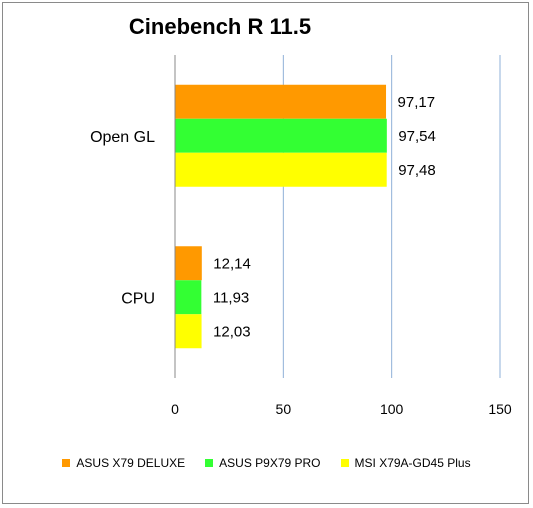  What do you see at coordinates (232, 331) in the screenshot?
I see `data-label: 12,03` at bounding box center [232, 331].